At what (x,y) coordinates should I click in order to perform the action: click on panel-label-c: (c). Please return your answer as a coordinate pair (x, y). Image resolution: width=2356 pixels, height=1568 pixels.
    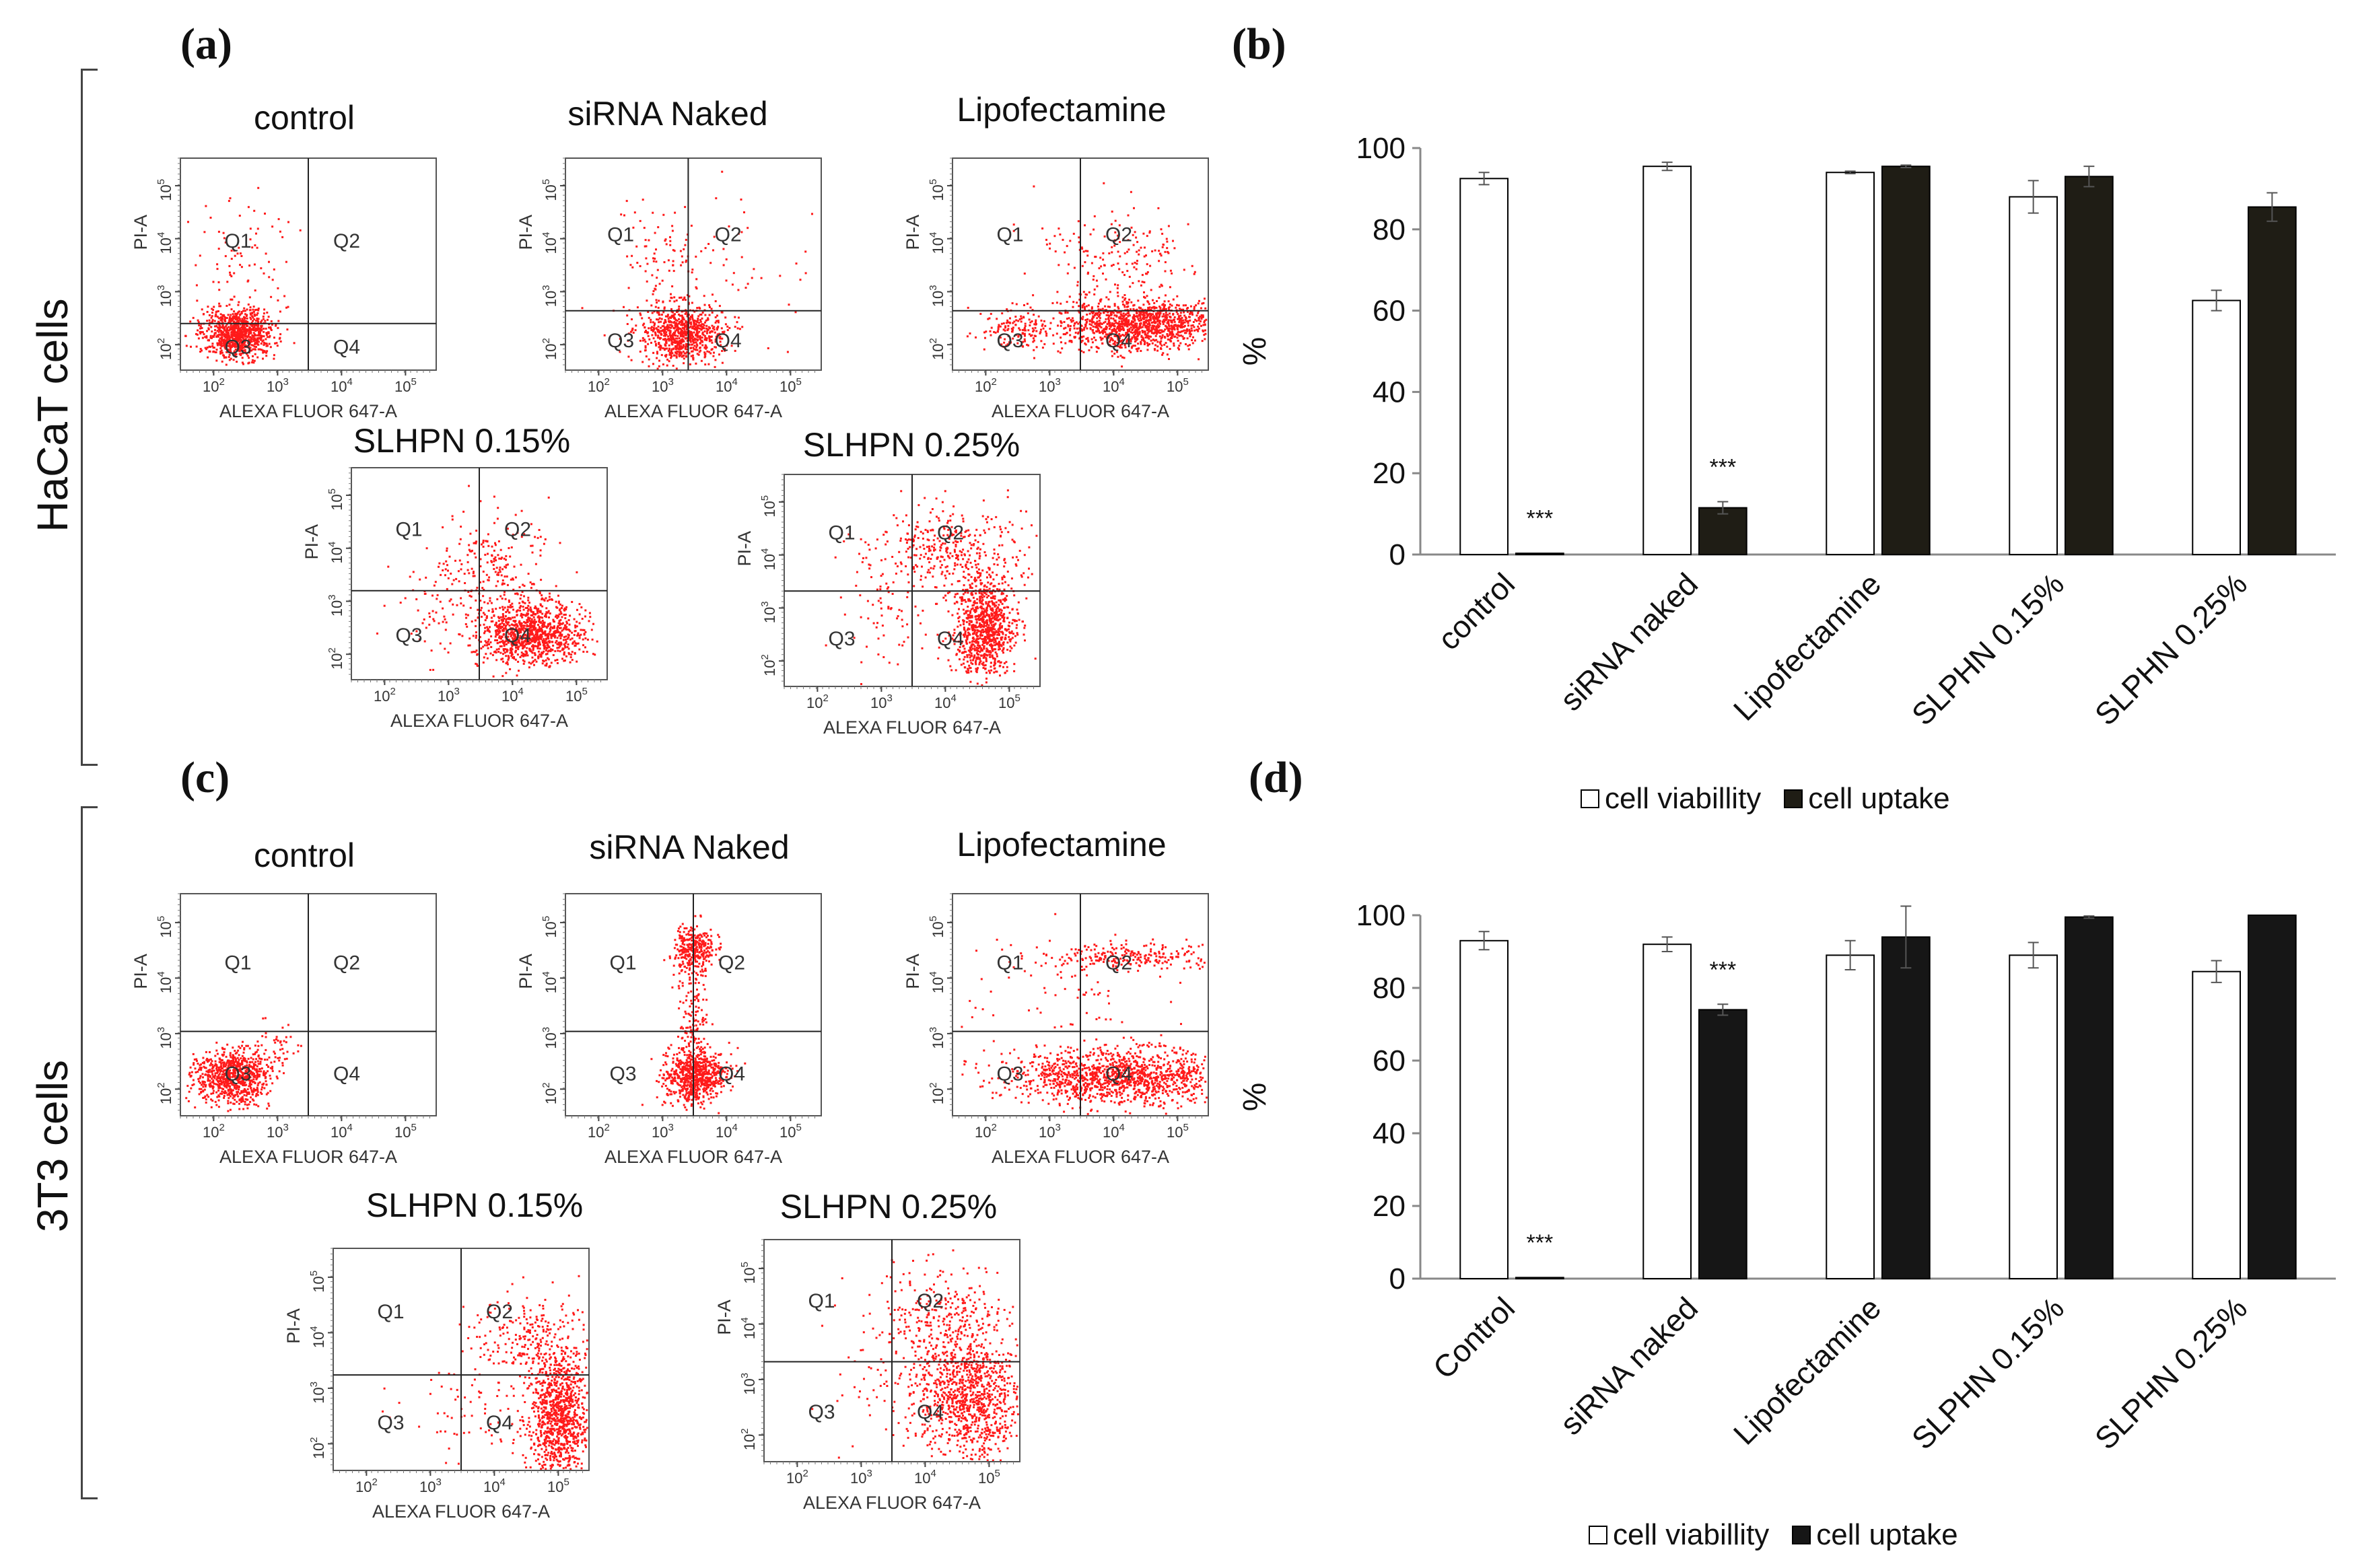
    Looking at the image, I should click on (205, 777).